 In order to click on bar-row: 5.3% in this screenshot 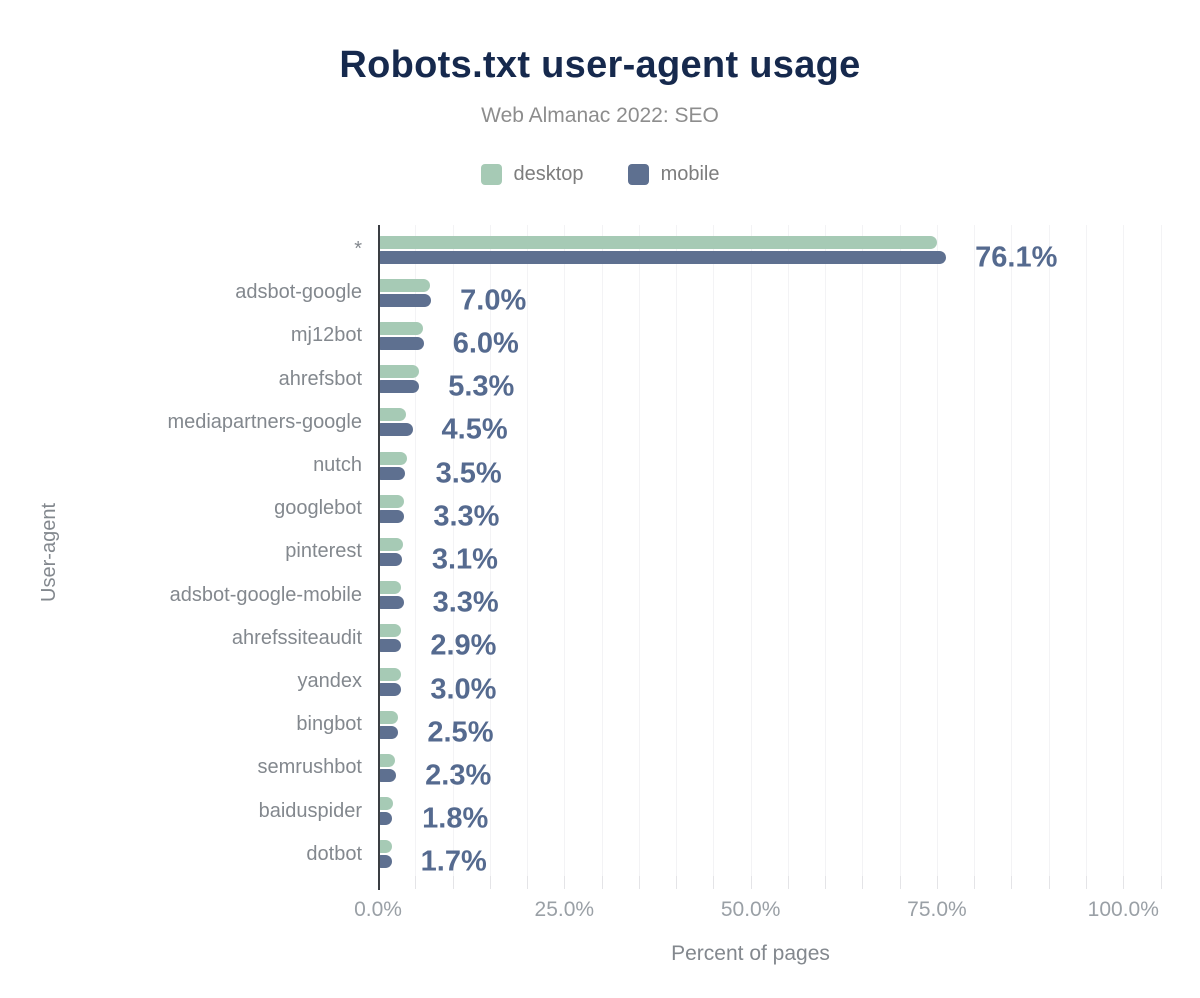, I will do `click(773, 379)`.